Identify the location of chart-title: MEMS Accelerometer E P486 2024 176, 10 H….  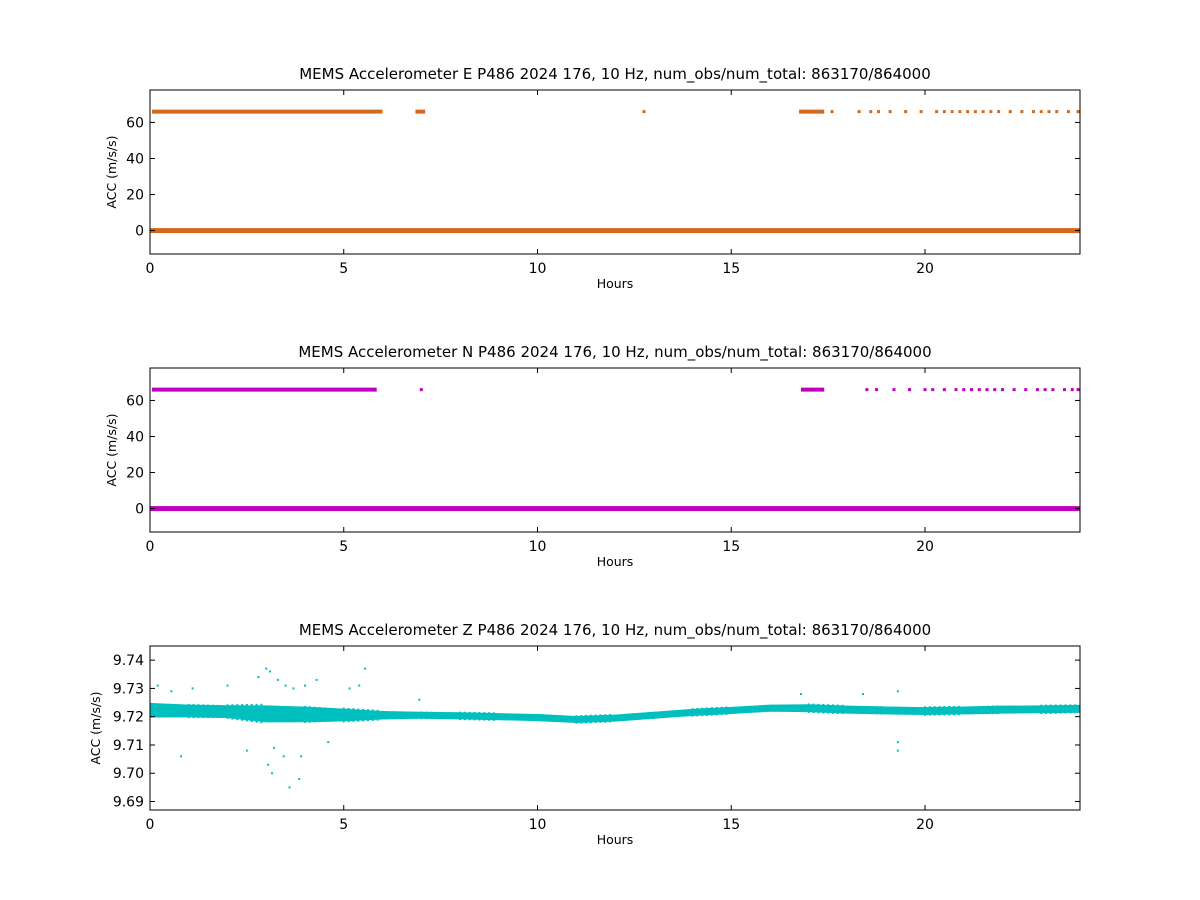
(615, 74).